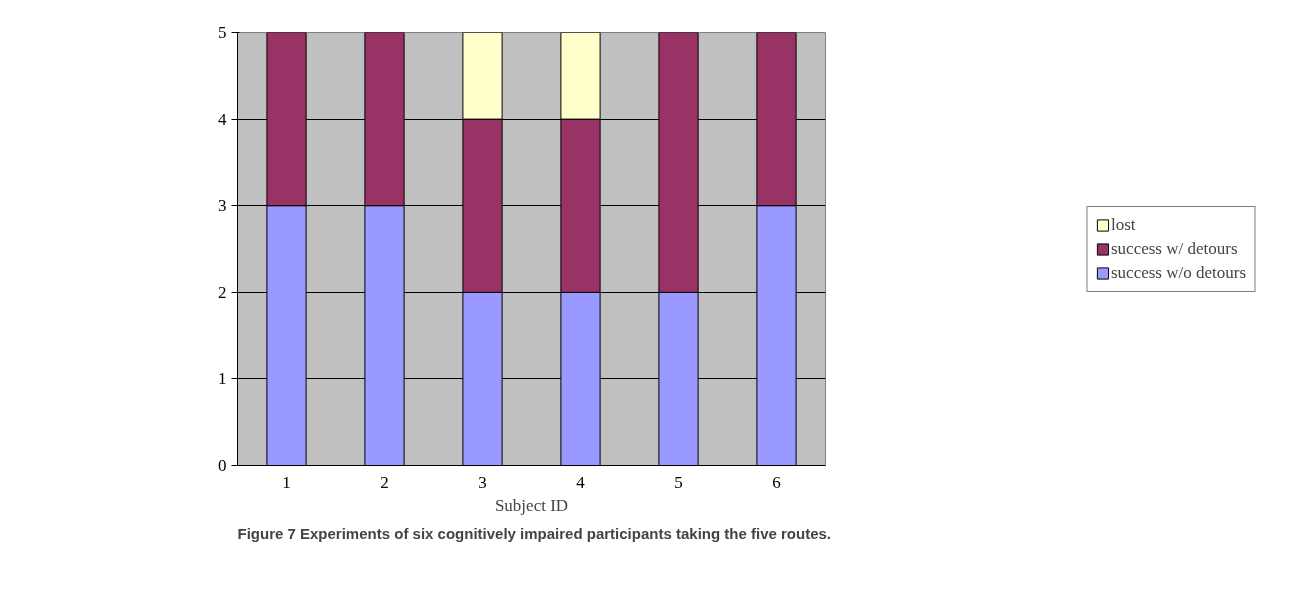 The height and width of the screenshot is (593, 1290). What do you see at coordinates (222, 32) in the screenshot?
I see `y-tick-label: 5` at bounding box center [222, 32].